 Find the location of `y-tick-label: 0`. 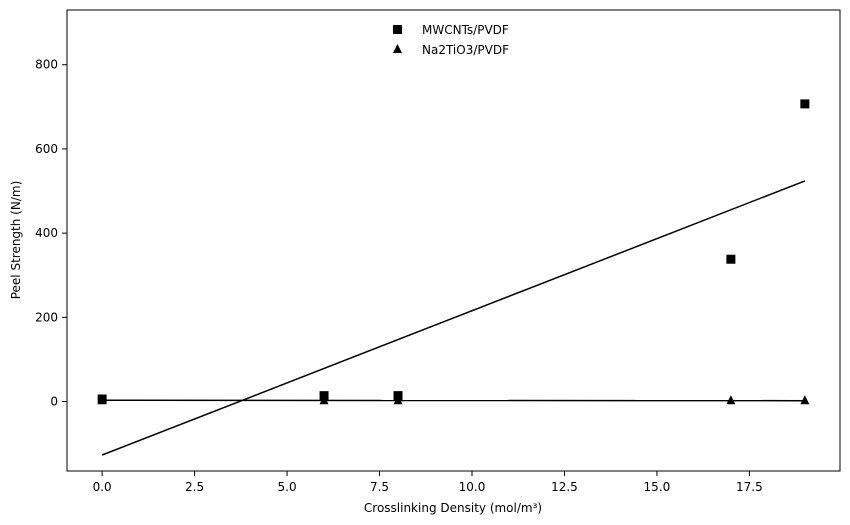

y-tick-label: 0 is located at coordinates (54, 402).